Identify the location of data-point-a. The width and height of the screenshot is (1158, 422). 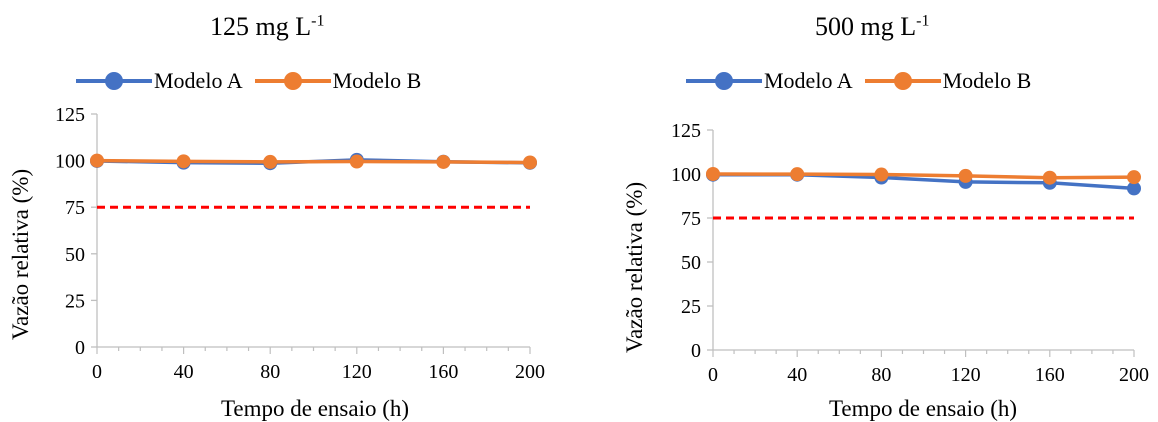
(1134, 188).